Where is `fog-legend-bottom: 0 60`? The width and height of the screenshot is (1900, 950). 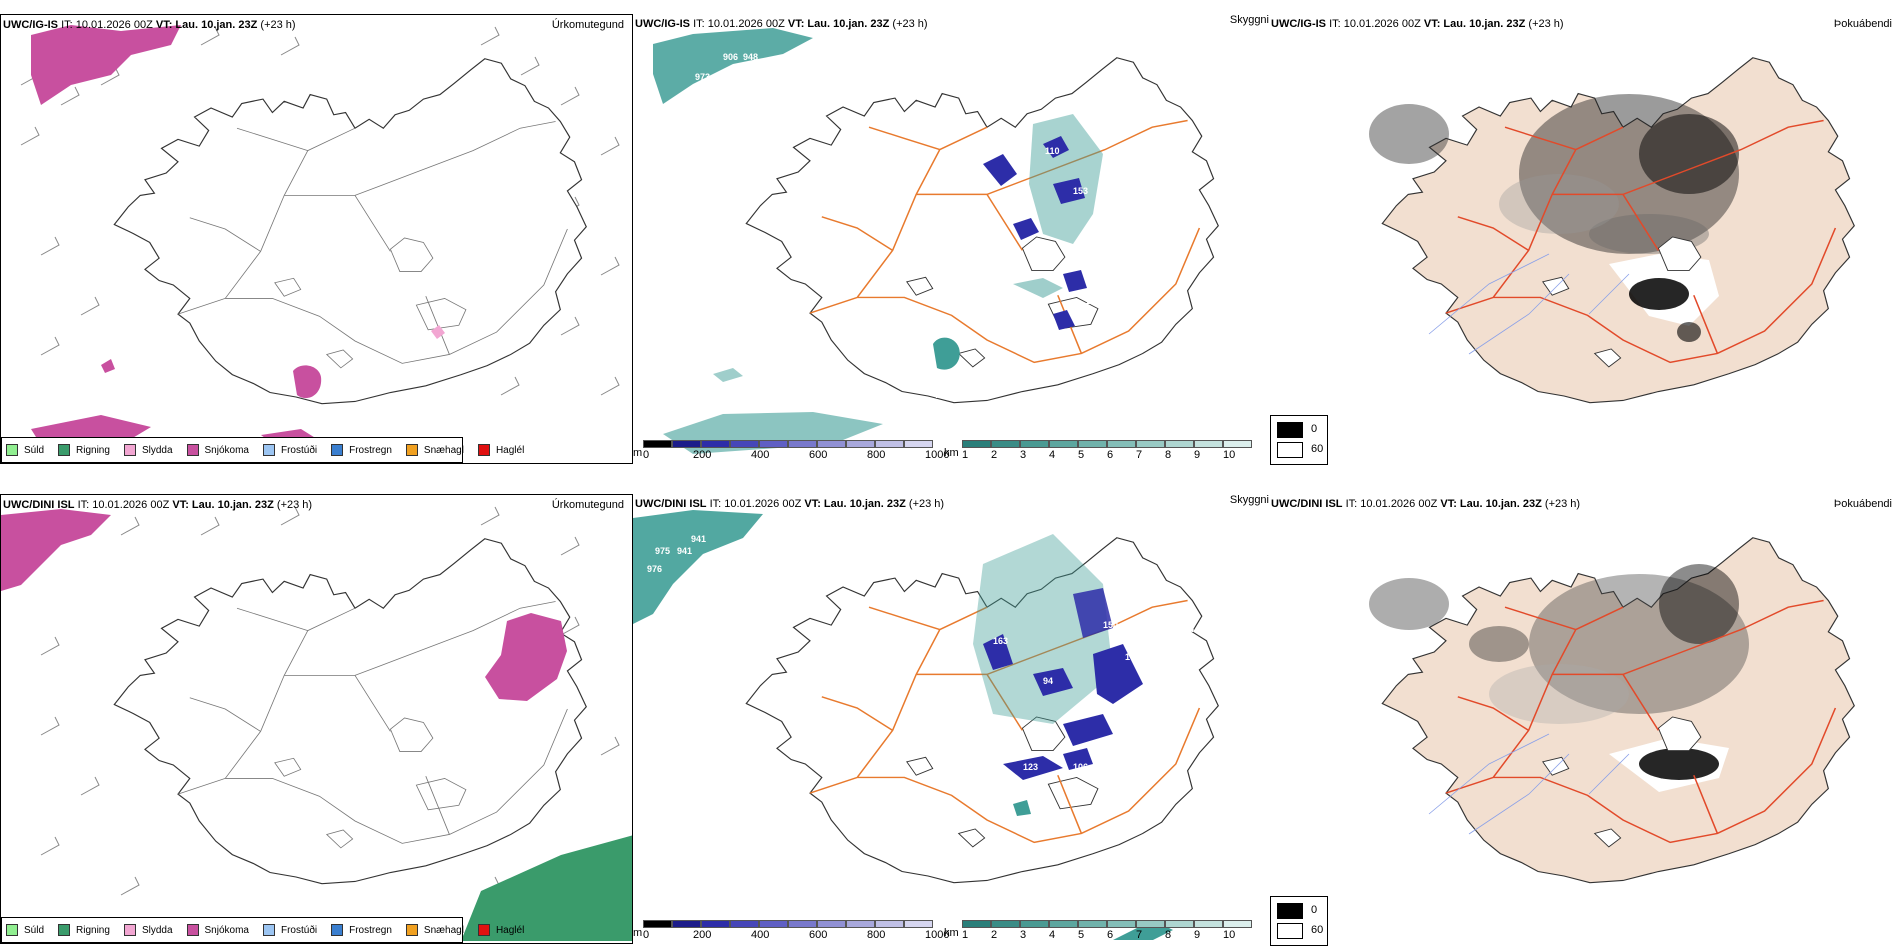 fog-legend-bottom: 0 60 is located at coordinates (1299, 921).